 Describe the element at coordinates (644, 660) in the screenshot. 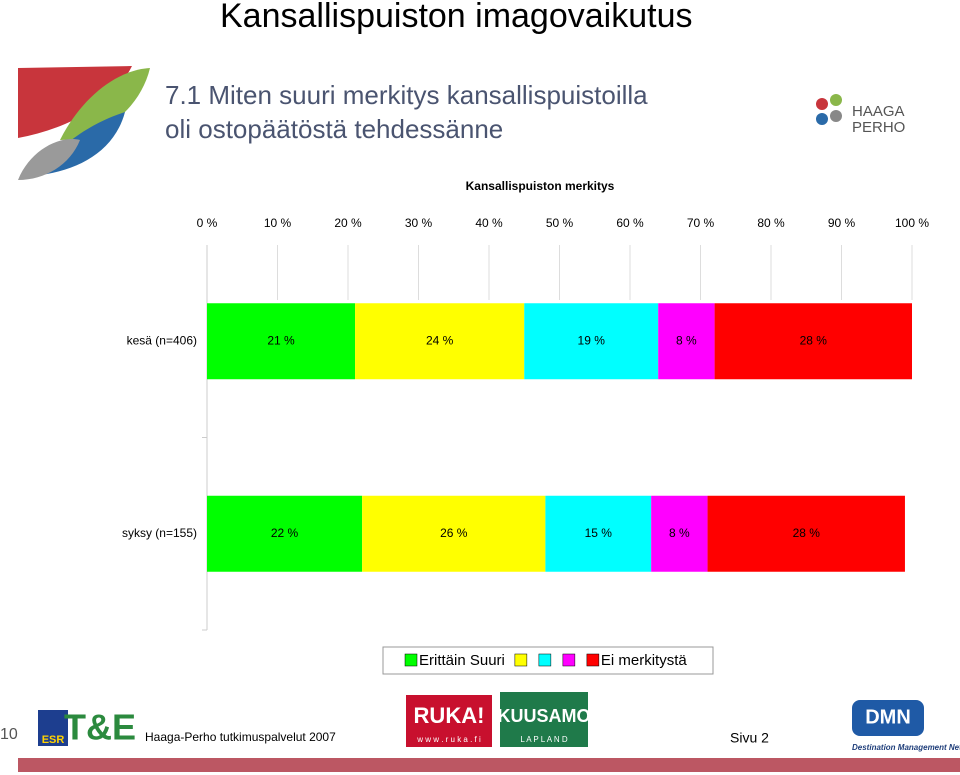

I see `legend-label: Ei merkitystä` at that location.